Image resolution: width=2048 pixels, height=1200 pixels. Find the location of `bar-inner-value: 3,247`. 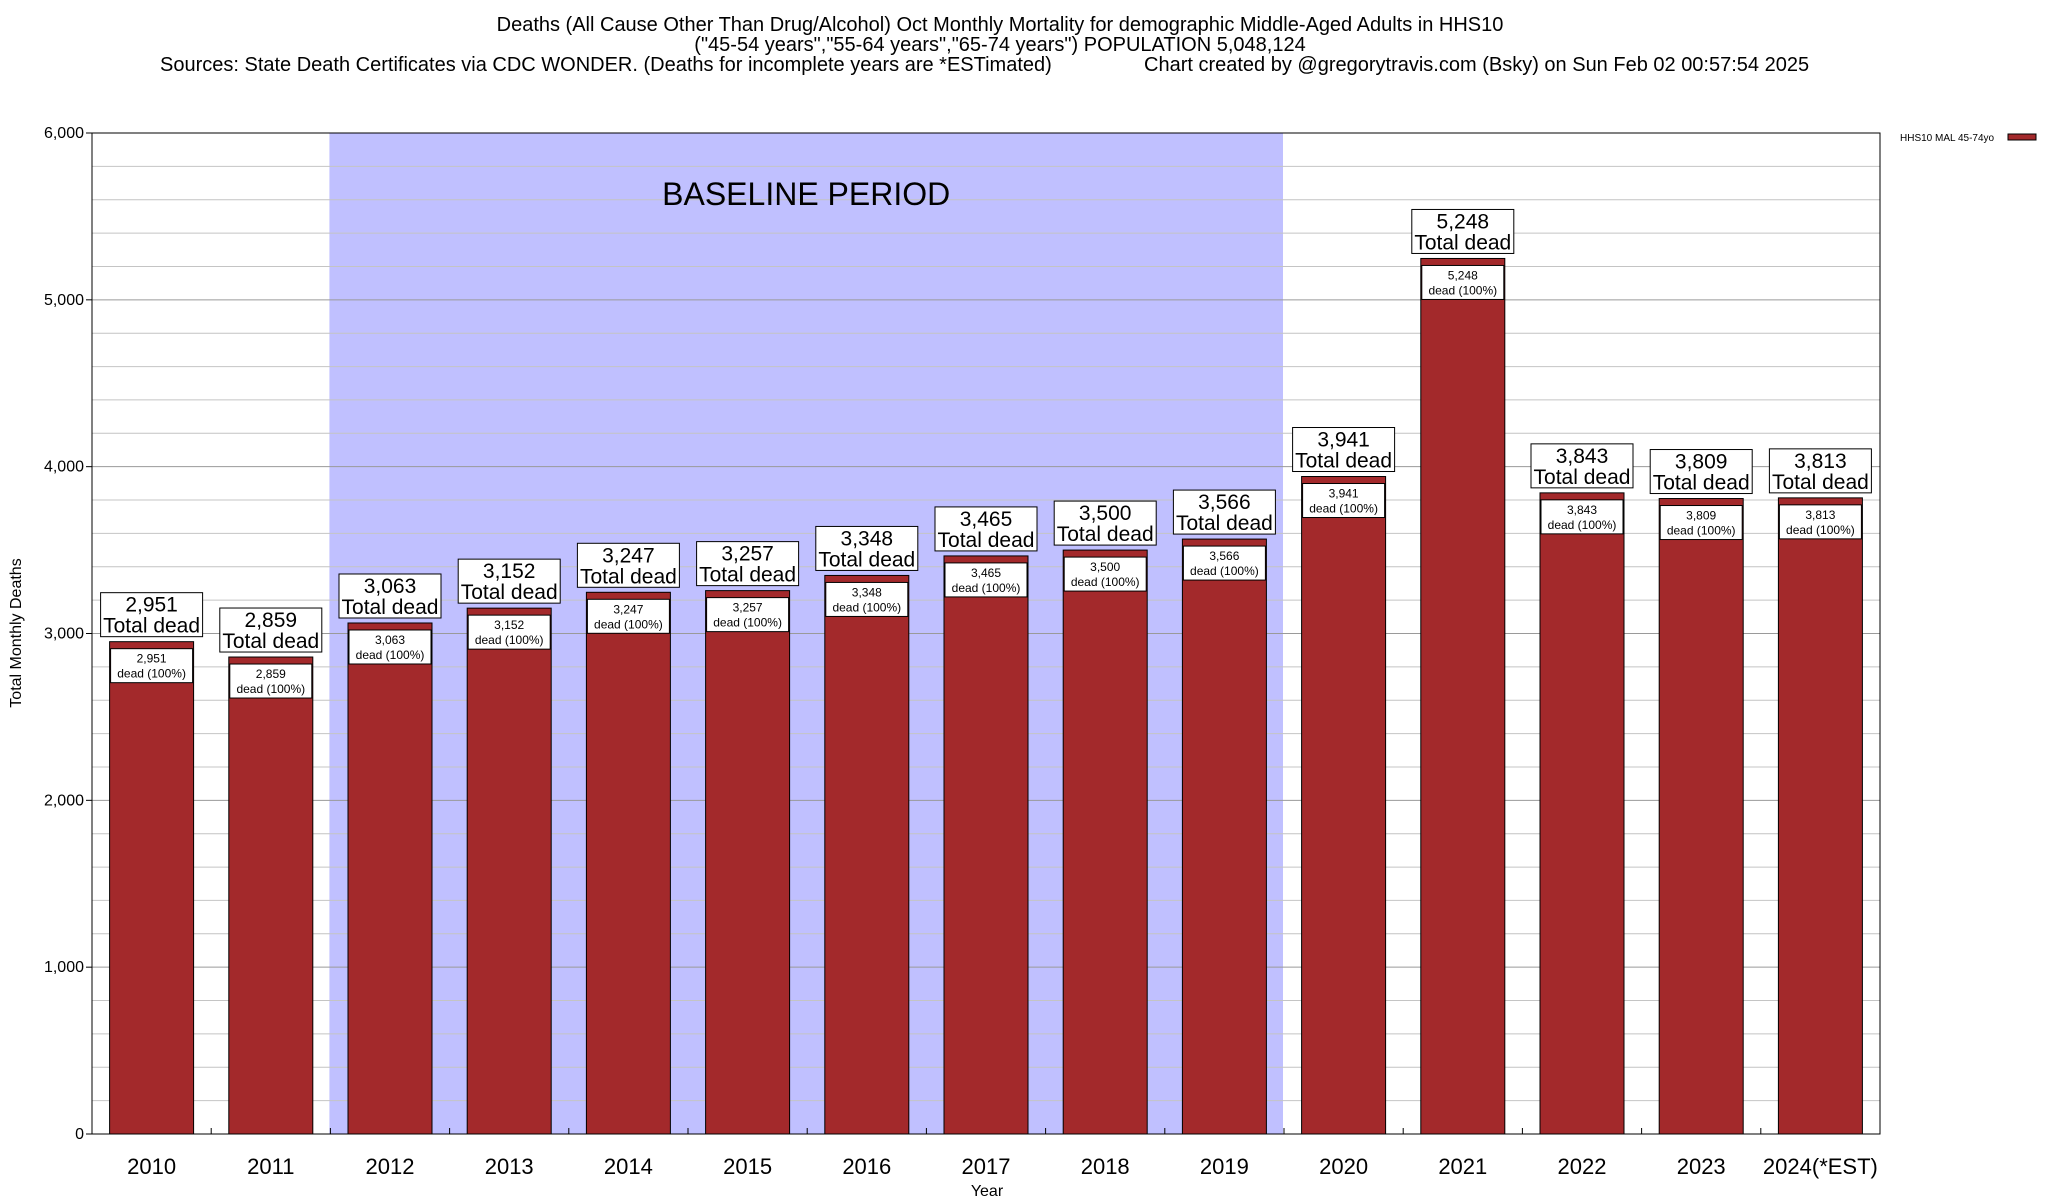

bar-inner-value: 3,247 is located at coordinates (628, 609).